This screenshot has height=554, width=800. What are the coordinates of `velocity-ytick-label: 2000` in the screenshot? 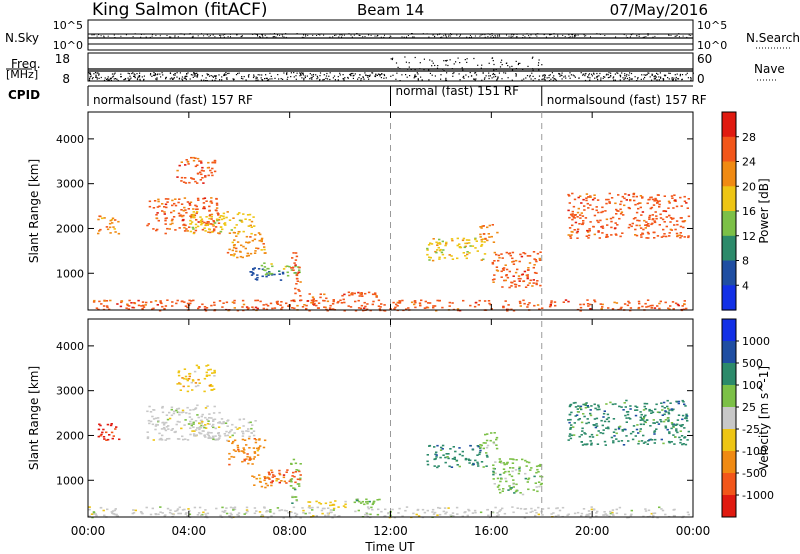 It's located at (70, 435).